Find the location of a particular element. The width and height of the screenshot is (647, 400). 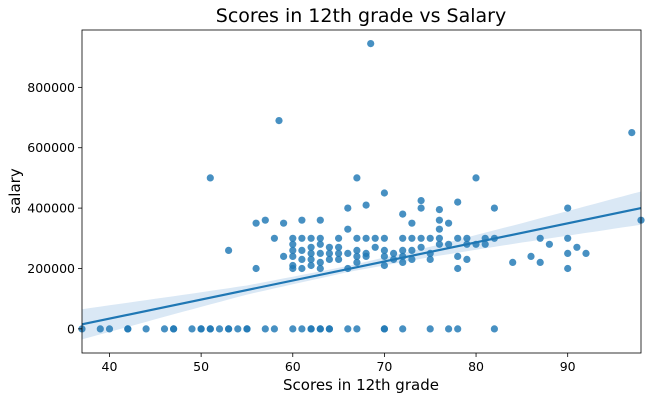

x-tick-label: 90 is located at coordinates (568, 366).